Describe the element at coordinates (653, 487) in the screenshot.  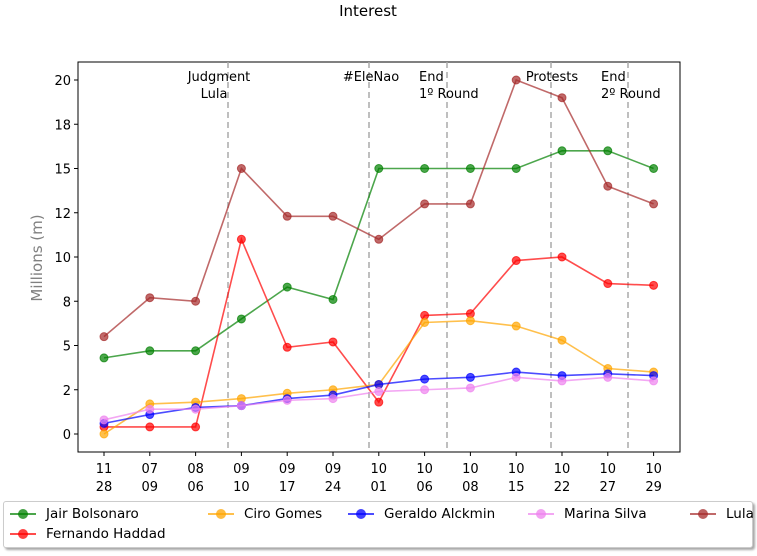
I see `x-tick-label: 29` at that location.